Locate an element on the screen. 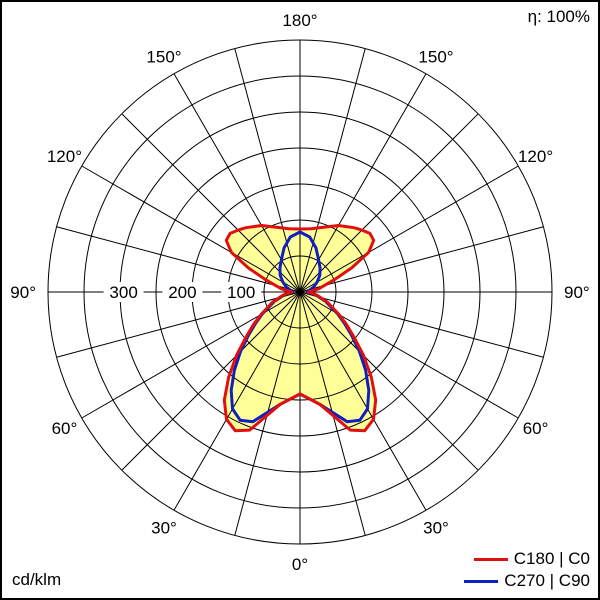  series-line-c180-c0 is located at coordinates (300, 328).